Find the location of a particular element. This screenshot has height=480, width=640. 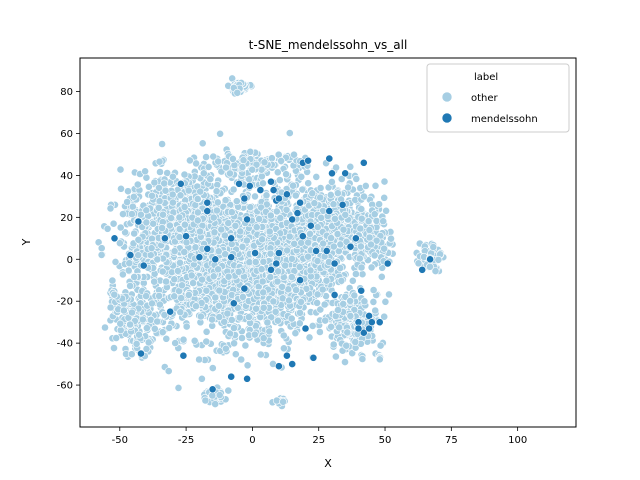

y-tick-label: -40 is located at coordinates (65, 344).